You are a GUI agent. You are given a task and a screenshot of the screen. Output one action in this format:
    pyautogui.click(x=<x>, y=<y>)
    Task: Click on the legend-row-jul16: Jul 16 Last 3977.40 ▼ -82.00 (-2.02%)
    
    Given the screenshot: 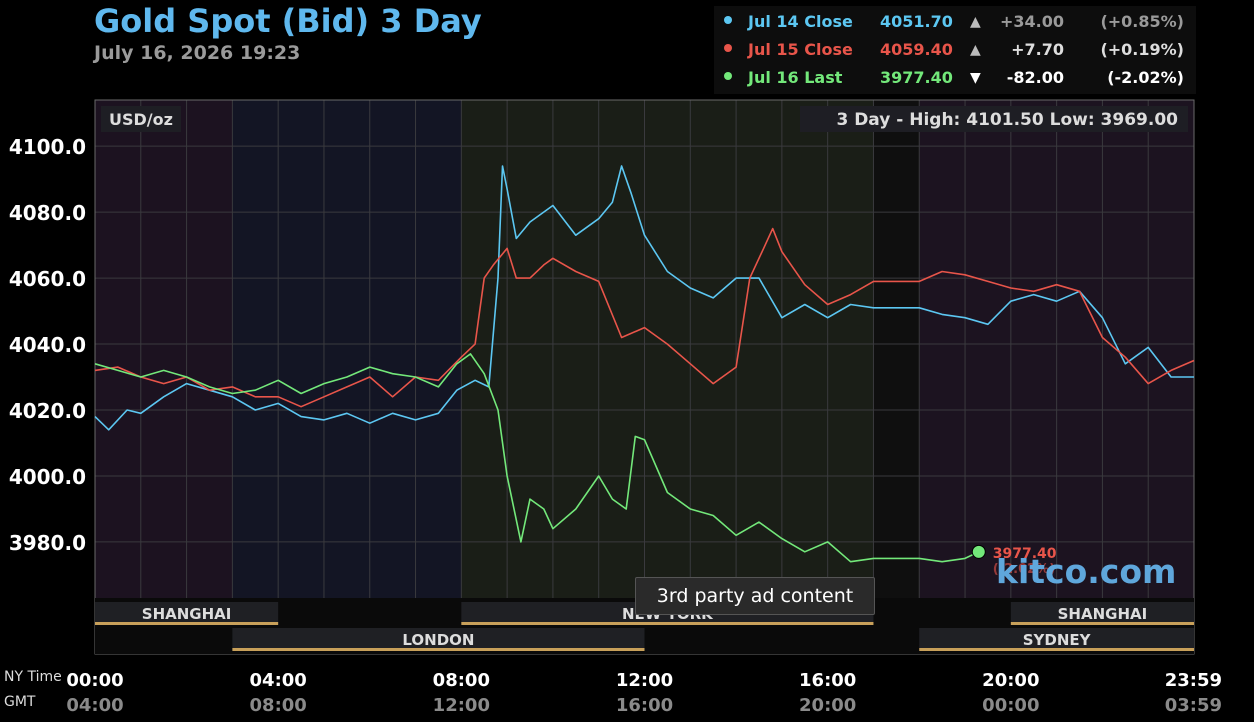 What is the action you would take?
    pyautogui.click(x=955, y=77)
    